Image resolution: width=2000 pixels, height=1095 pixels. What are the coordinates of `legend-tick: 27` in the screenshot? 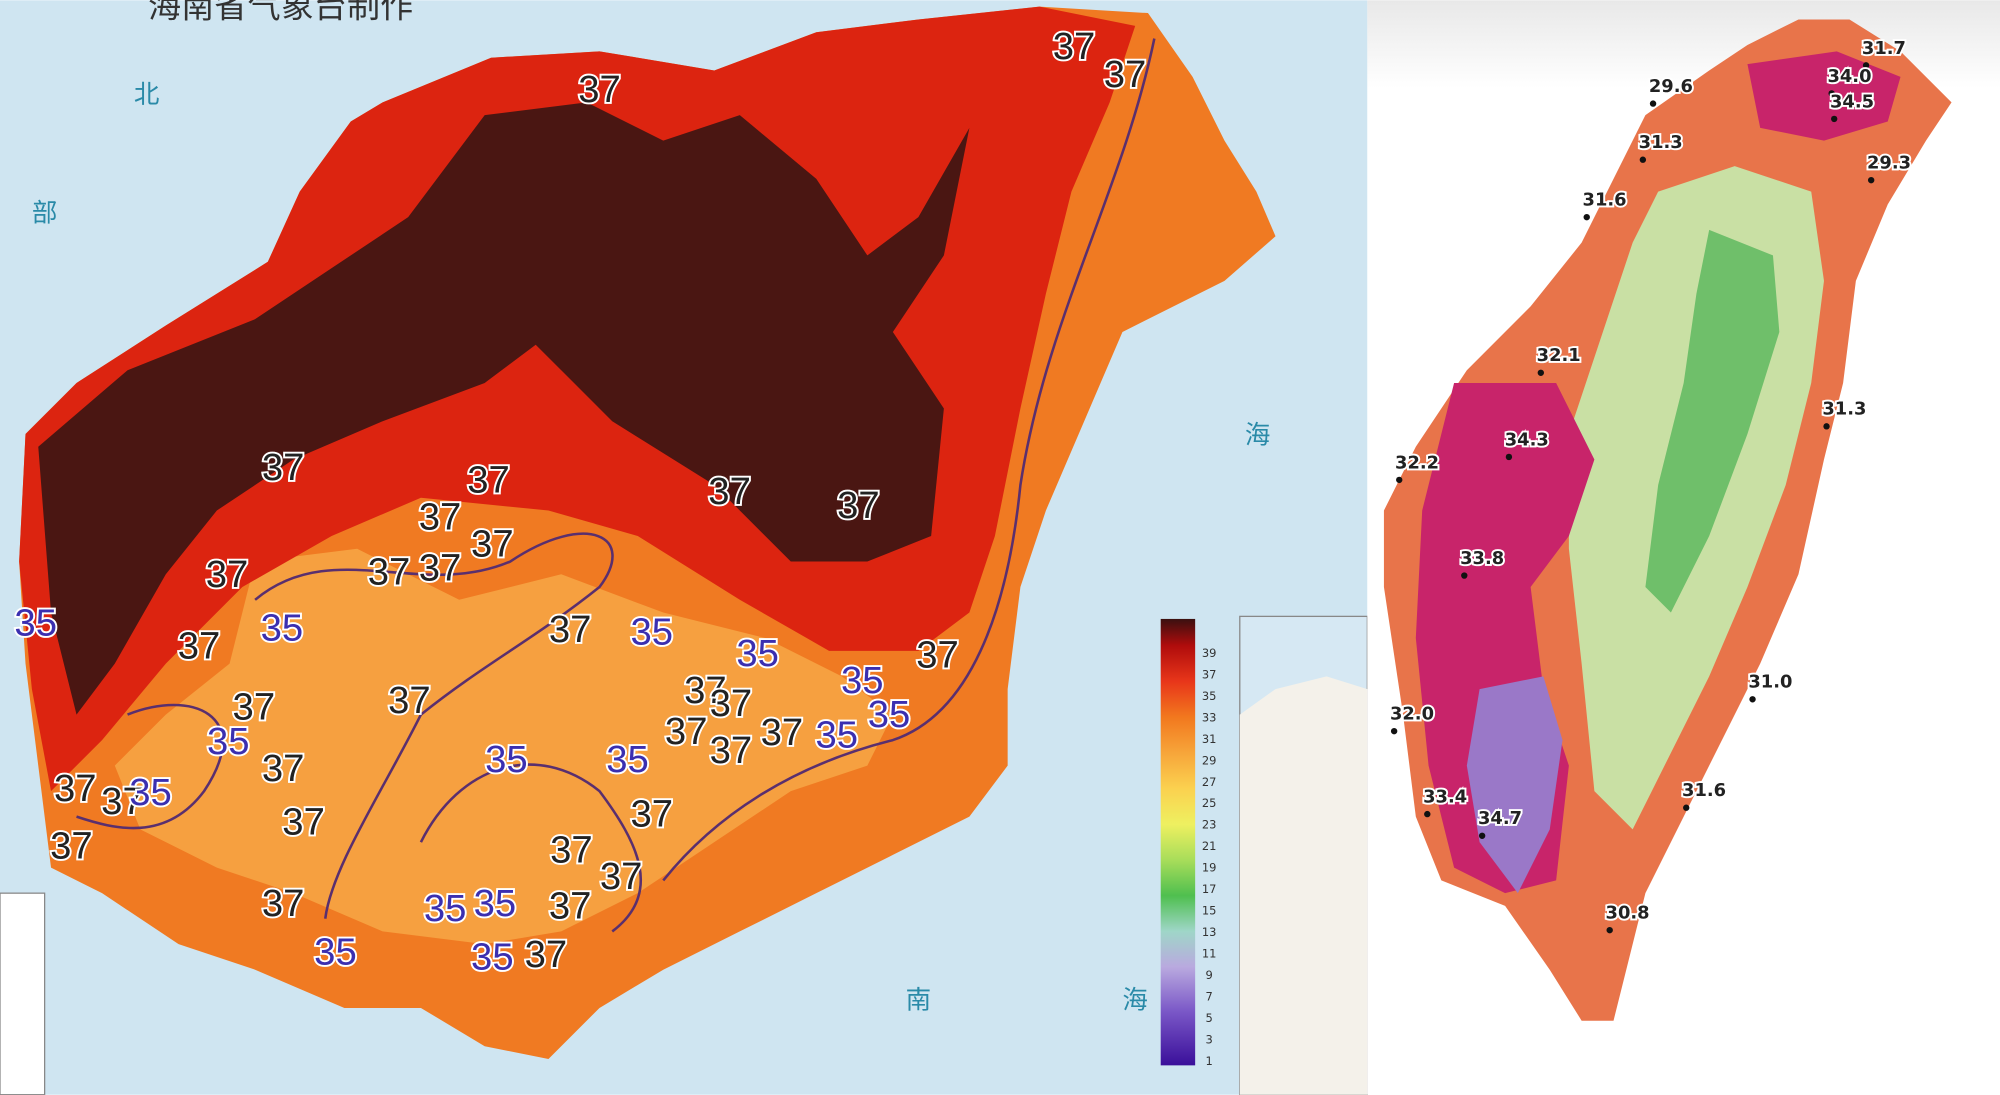 It's located at (1209, 782).